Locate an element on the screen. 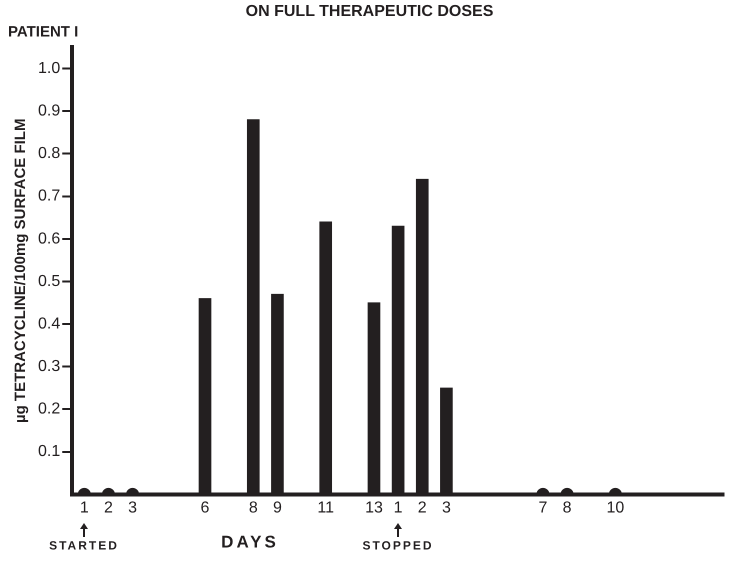 This screenshot has width=731, height=568. y-tick-label: 0.1 is located at coordinates (49, 451).